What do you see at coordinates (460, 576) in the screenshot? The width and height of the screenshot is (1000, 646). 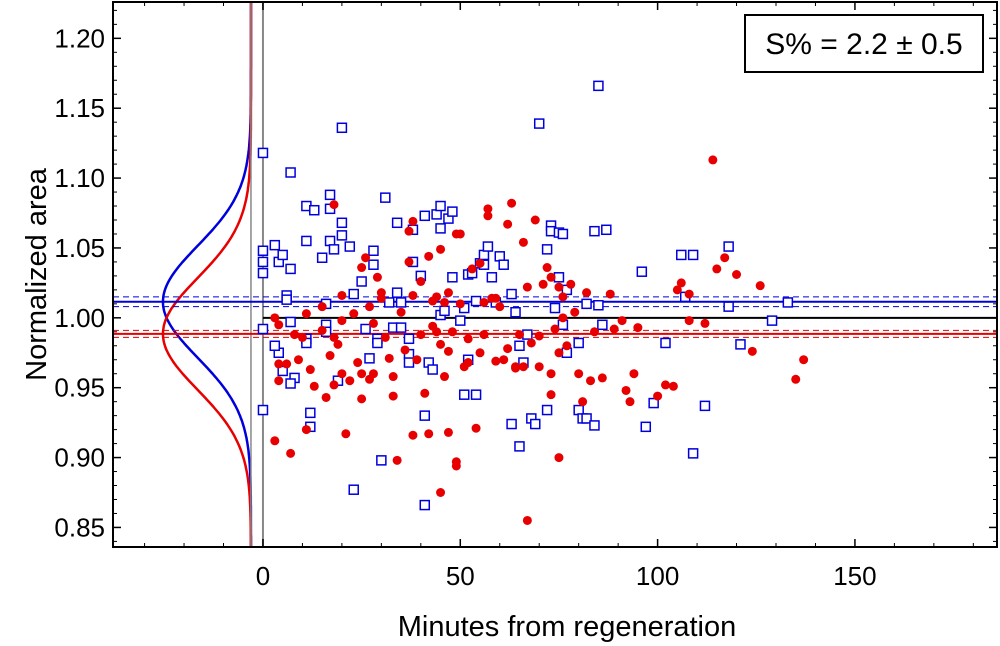 I see `x-tick-label: 50` at bounding box center [460, 576].